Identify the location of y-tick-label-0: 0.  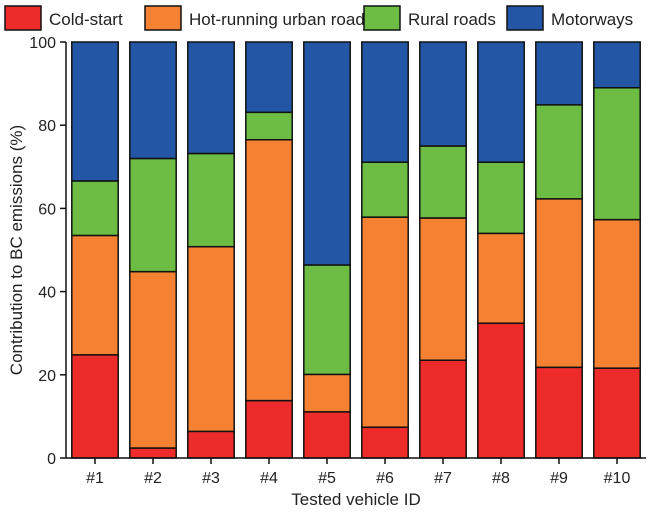
(51, 459).